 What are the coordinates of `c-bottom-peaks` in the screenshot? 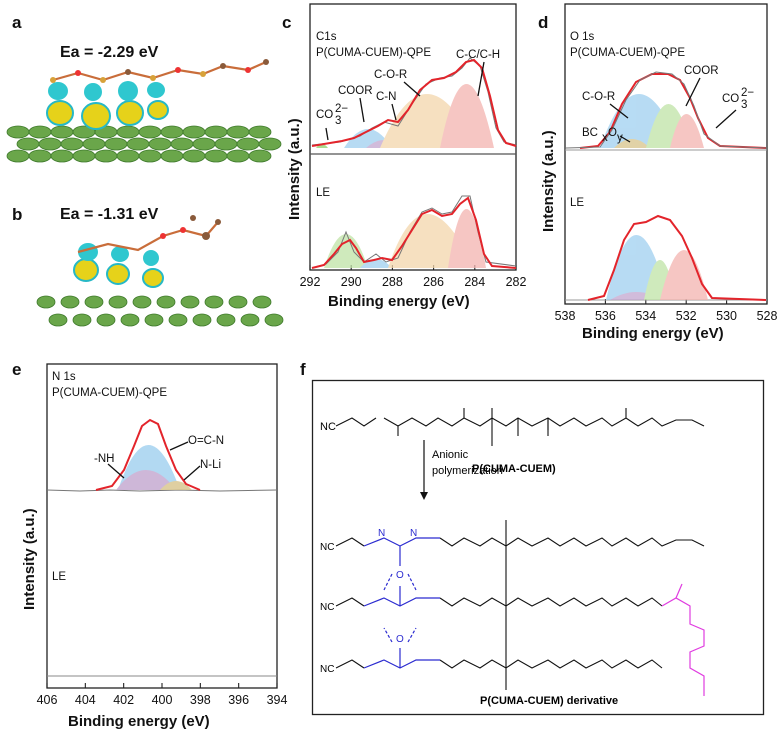 It's located at (405, 238).